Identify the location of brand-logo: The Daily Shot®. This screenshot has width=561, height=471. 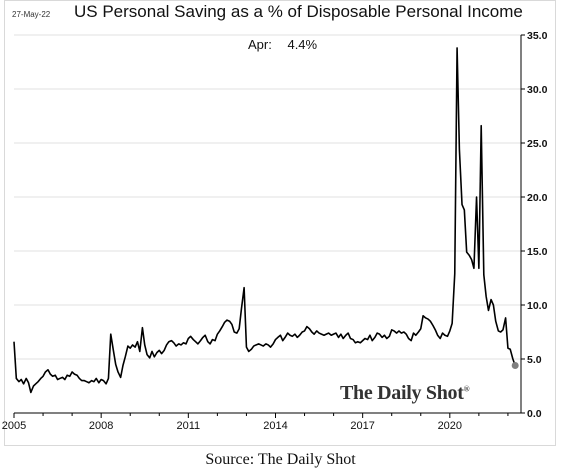
(405, 393).